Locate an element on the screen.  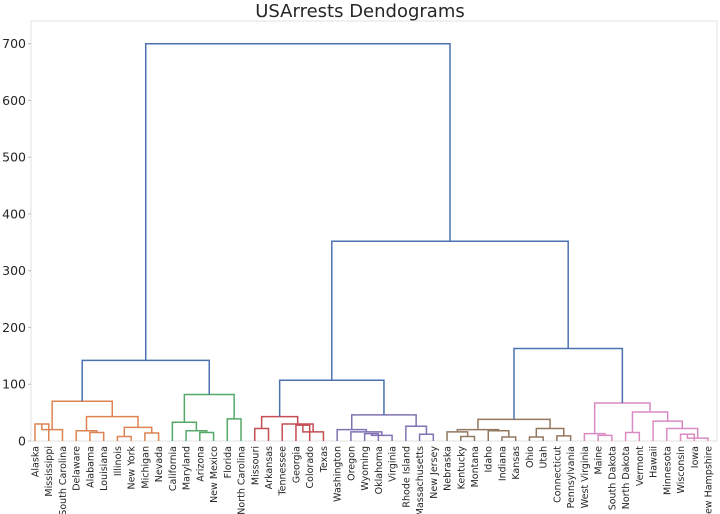
leaf-label: Florida is located at coordinates (228, 462).